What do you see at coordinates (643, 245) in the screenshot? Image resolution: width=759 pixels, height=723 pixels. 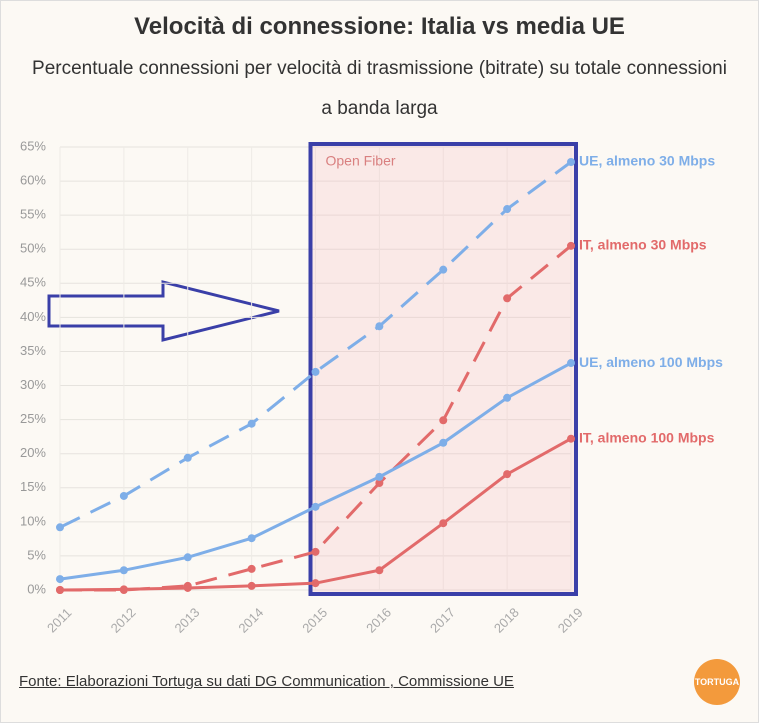 I see `legend-label: IT, almeno 30 Mbps` at bounding box center [643, 245].